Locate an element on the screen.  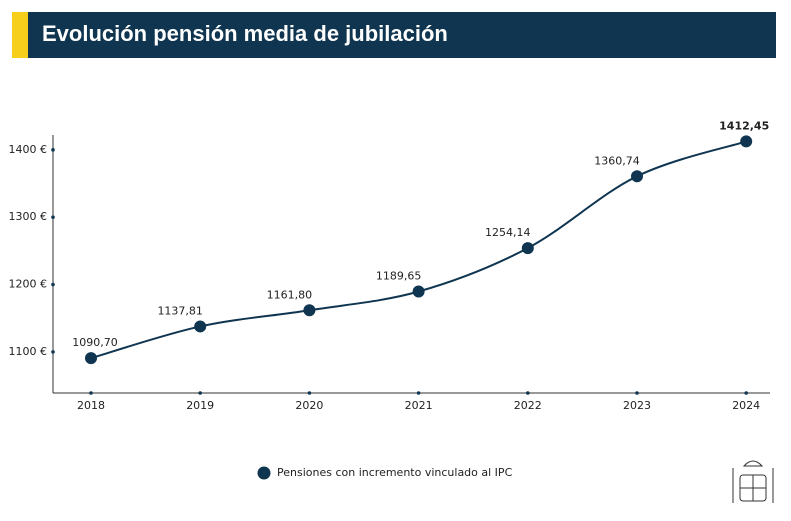
coat-of-arms is located at coordinates (753, 481).